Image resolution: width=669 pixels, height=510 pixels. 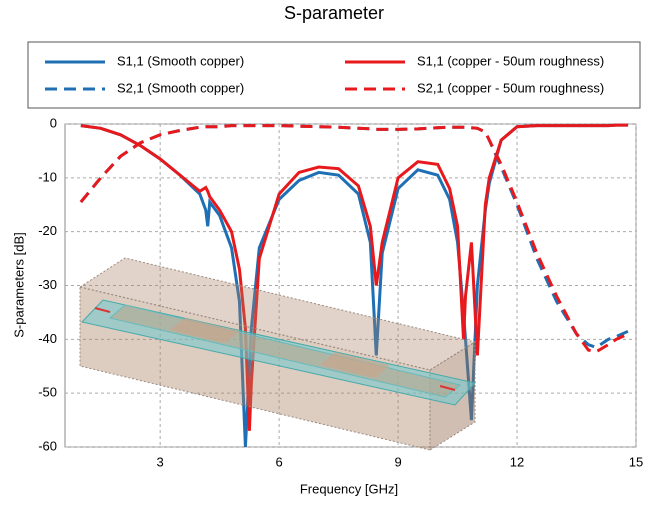 What do you see at coordinates (53, 122) in the screenshot?
I see `y-tick-label: 0` at bounding box center [53, 122].